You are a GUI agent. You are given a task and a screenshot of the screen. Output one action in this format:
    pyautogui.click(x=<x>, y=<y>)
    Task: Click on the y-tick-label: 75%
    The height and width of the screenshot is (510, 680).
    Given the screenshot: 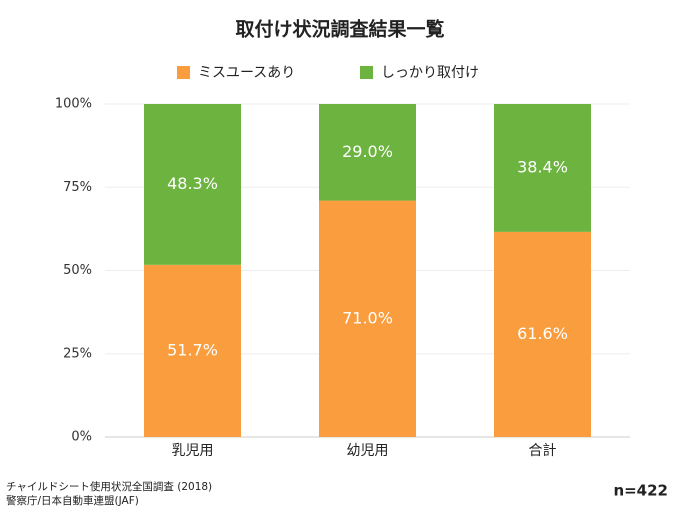 What is the action you would take?
    pyautogui.click(x=77, y=187)
    